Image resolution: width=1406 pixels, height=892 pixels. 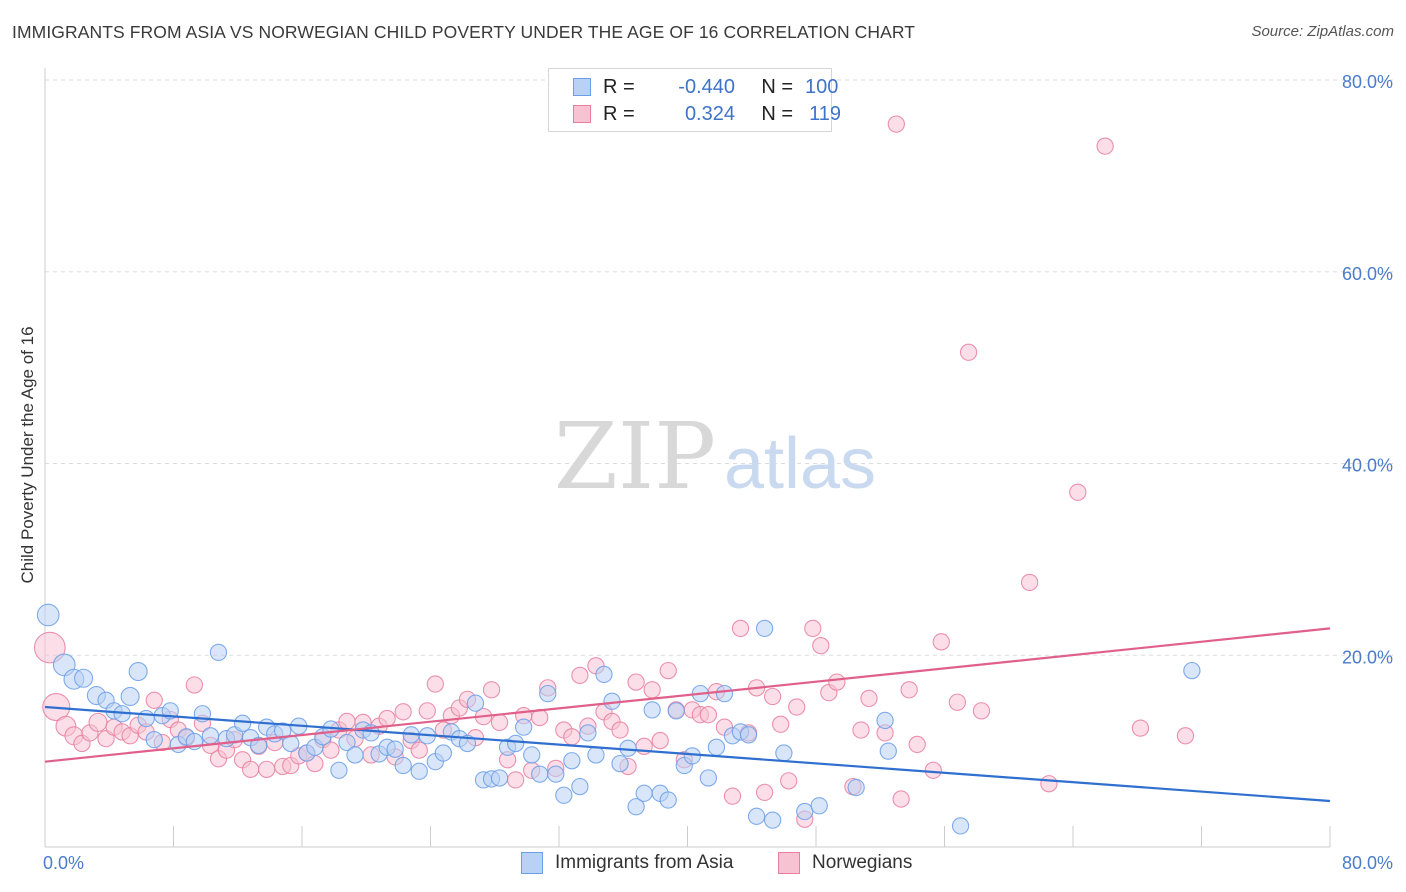 What do you see at coordinates (532, 863) in the screenshot?
I see `asia-legend-icon` at bounding box center [532, 863].